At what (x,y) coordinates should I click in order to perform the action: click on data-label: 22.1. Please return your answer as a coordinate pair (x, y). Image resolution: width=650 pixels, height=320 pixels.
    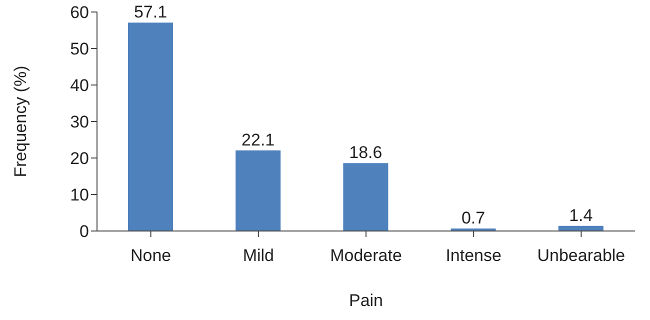
    Looking at the image, I should click on (258, 140).